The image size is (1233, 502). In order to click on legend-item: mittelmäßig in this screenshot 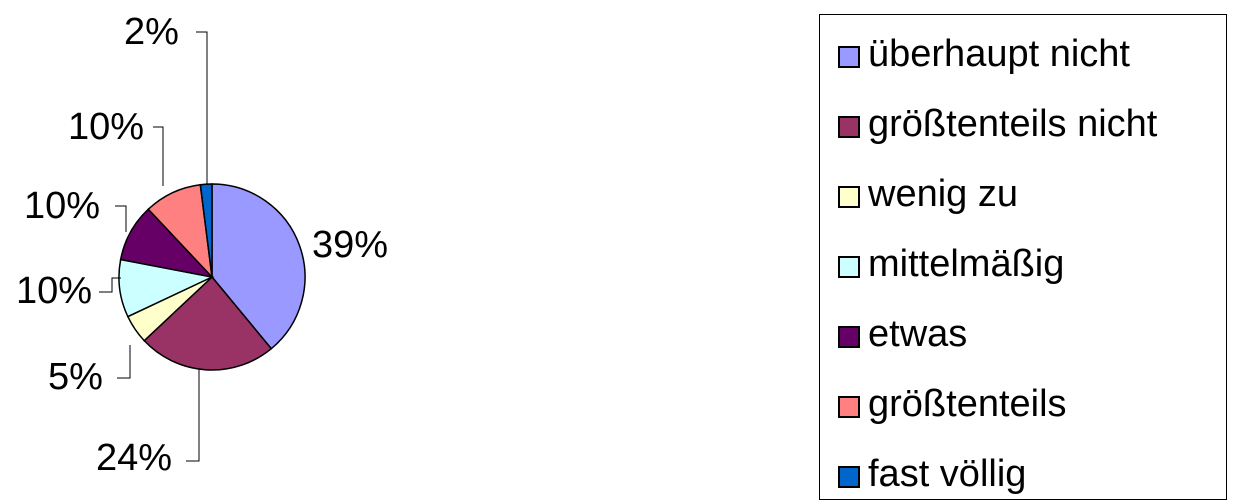, I will do `click(951, 264)`.